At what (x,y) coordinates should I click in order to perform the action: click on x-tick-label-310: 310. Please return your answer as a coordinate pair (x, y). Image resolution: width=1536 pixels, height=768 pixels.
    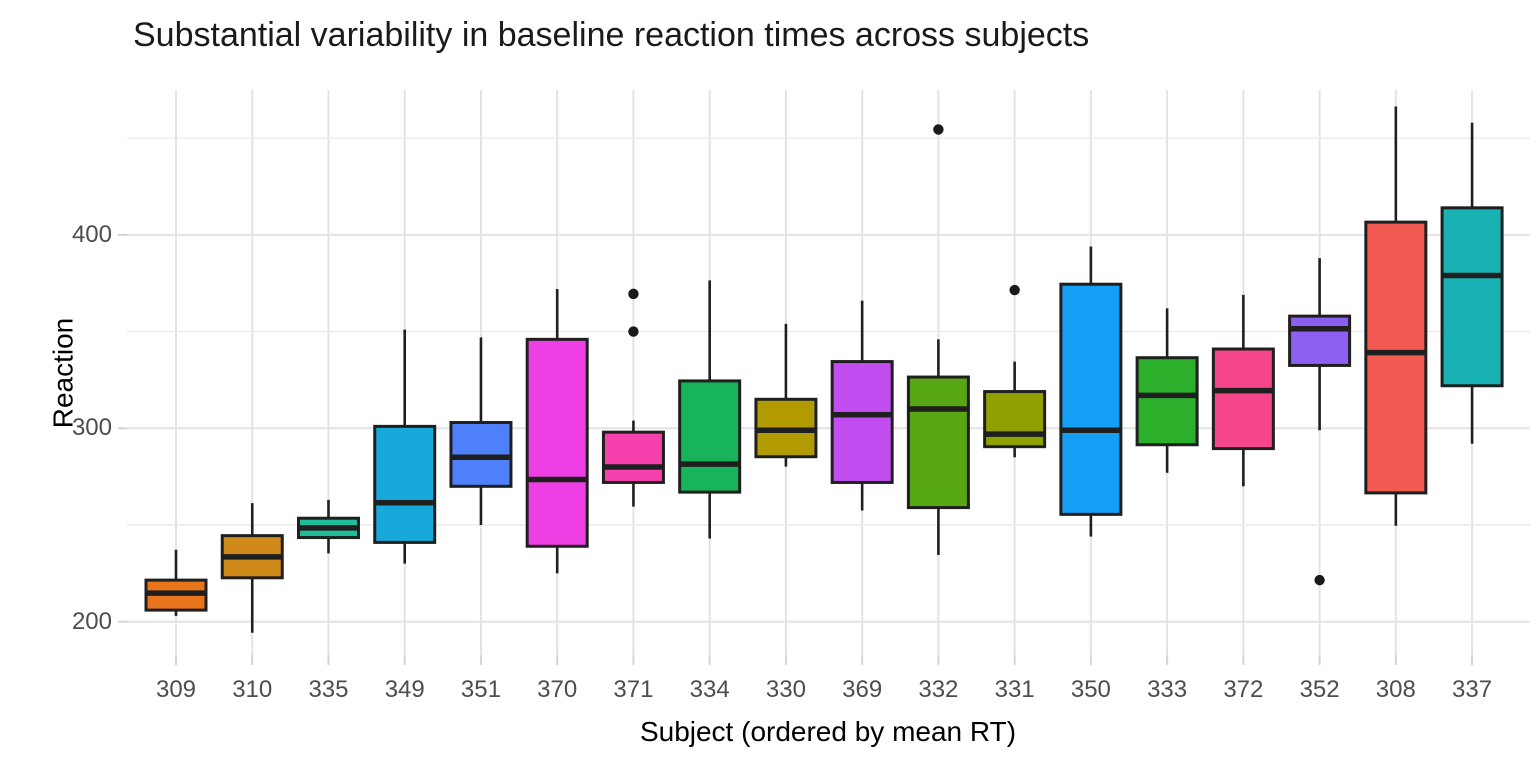
    Looking at the image, I should click on (252, 689).